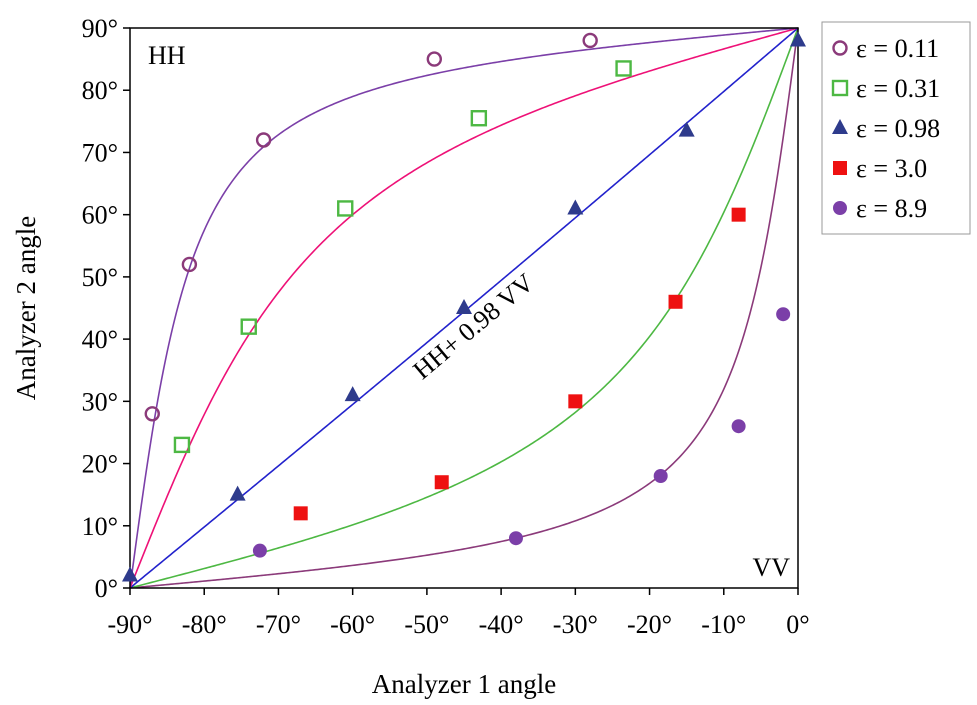 The width and height of the screenshot is (977, 705). Describe the element at coordinates (723, 624) in the screenshot. I see `x-tick-label: -10°` at that location.